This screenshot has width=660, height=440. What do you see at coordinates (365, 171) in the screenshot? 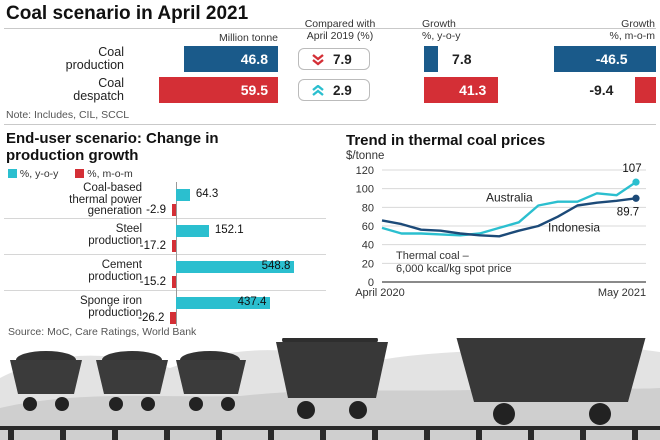
I see `y-tick-label: 120` at bounding box center [365, 171].